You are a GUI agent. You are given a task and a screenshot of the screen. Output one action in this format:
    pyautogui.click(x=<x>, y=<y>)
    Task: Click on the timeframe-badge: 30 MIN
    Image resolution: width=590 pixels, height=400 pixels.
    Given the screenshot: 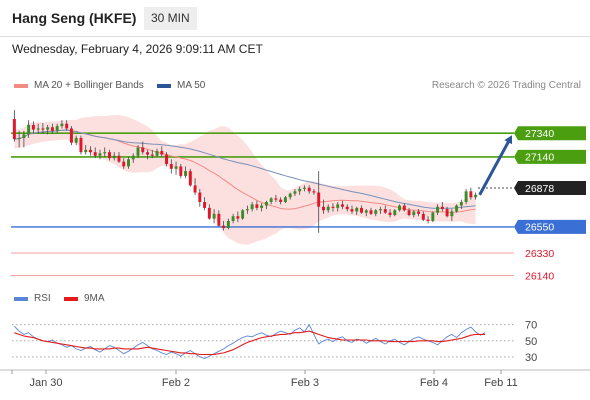 What is the action you would take?
    pyautogui.click(x=170, y=18)
    